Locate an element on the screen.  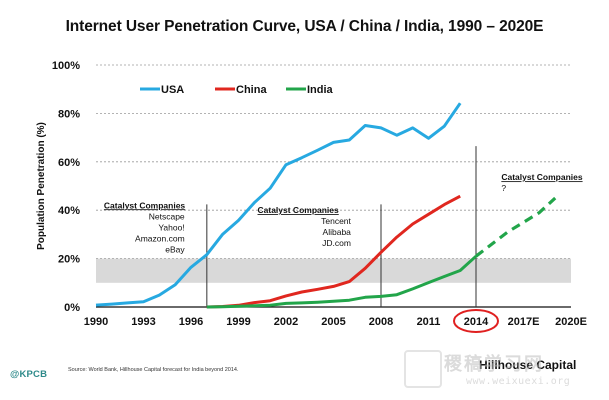
annotation-item: Tencent is located at coordinates (336, 221).